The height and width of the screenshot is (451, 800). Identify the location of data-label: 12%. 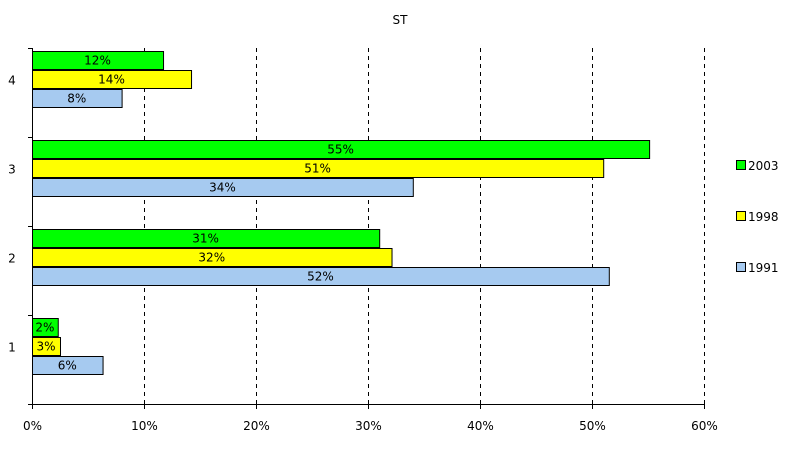
(97, 61).